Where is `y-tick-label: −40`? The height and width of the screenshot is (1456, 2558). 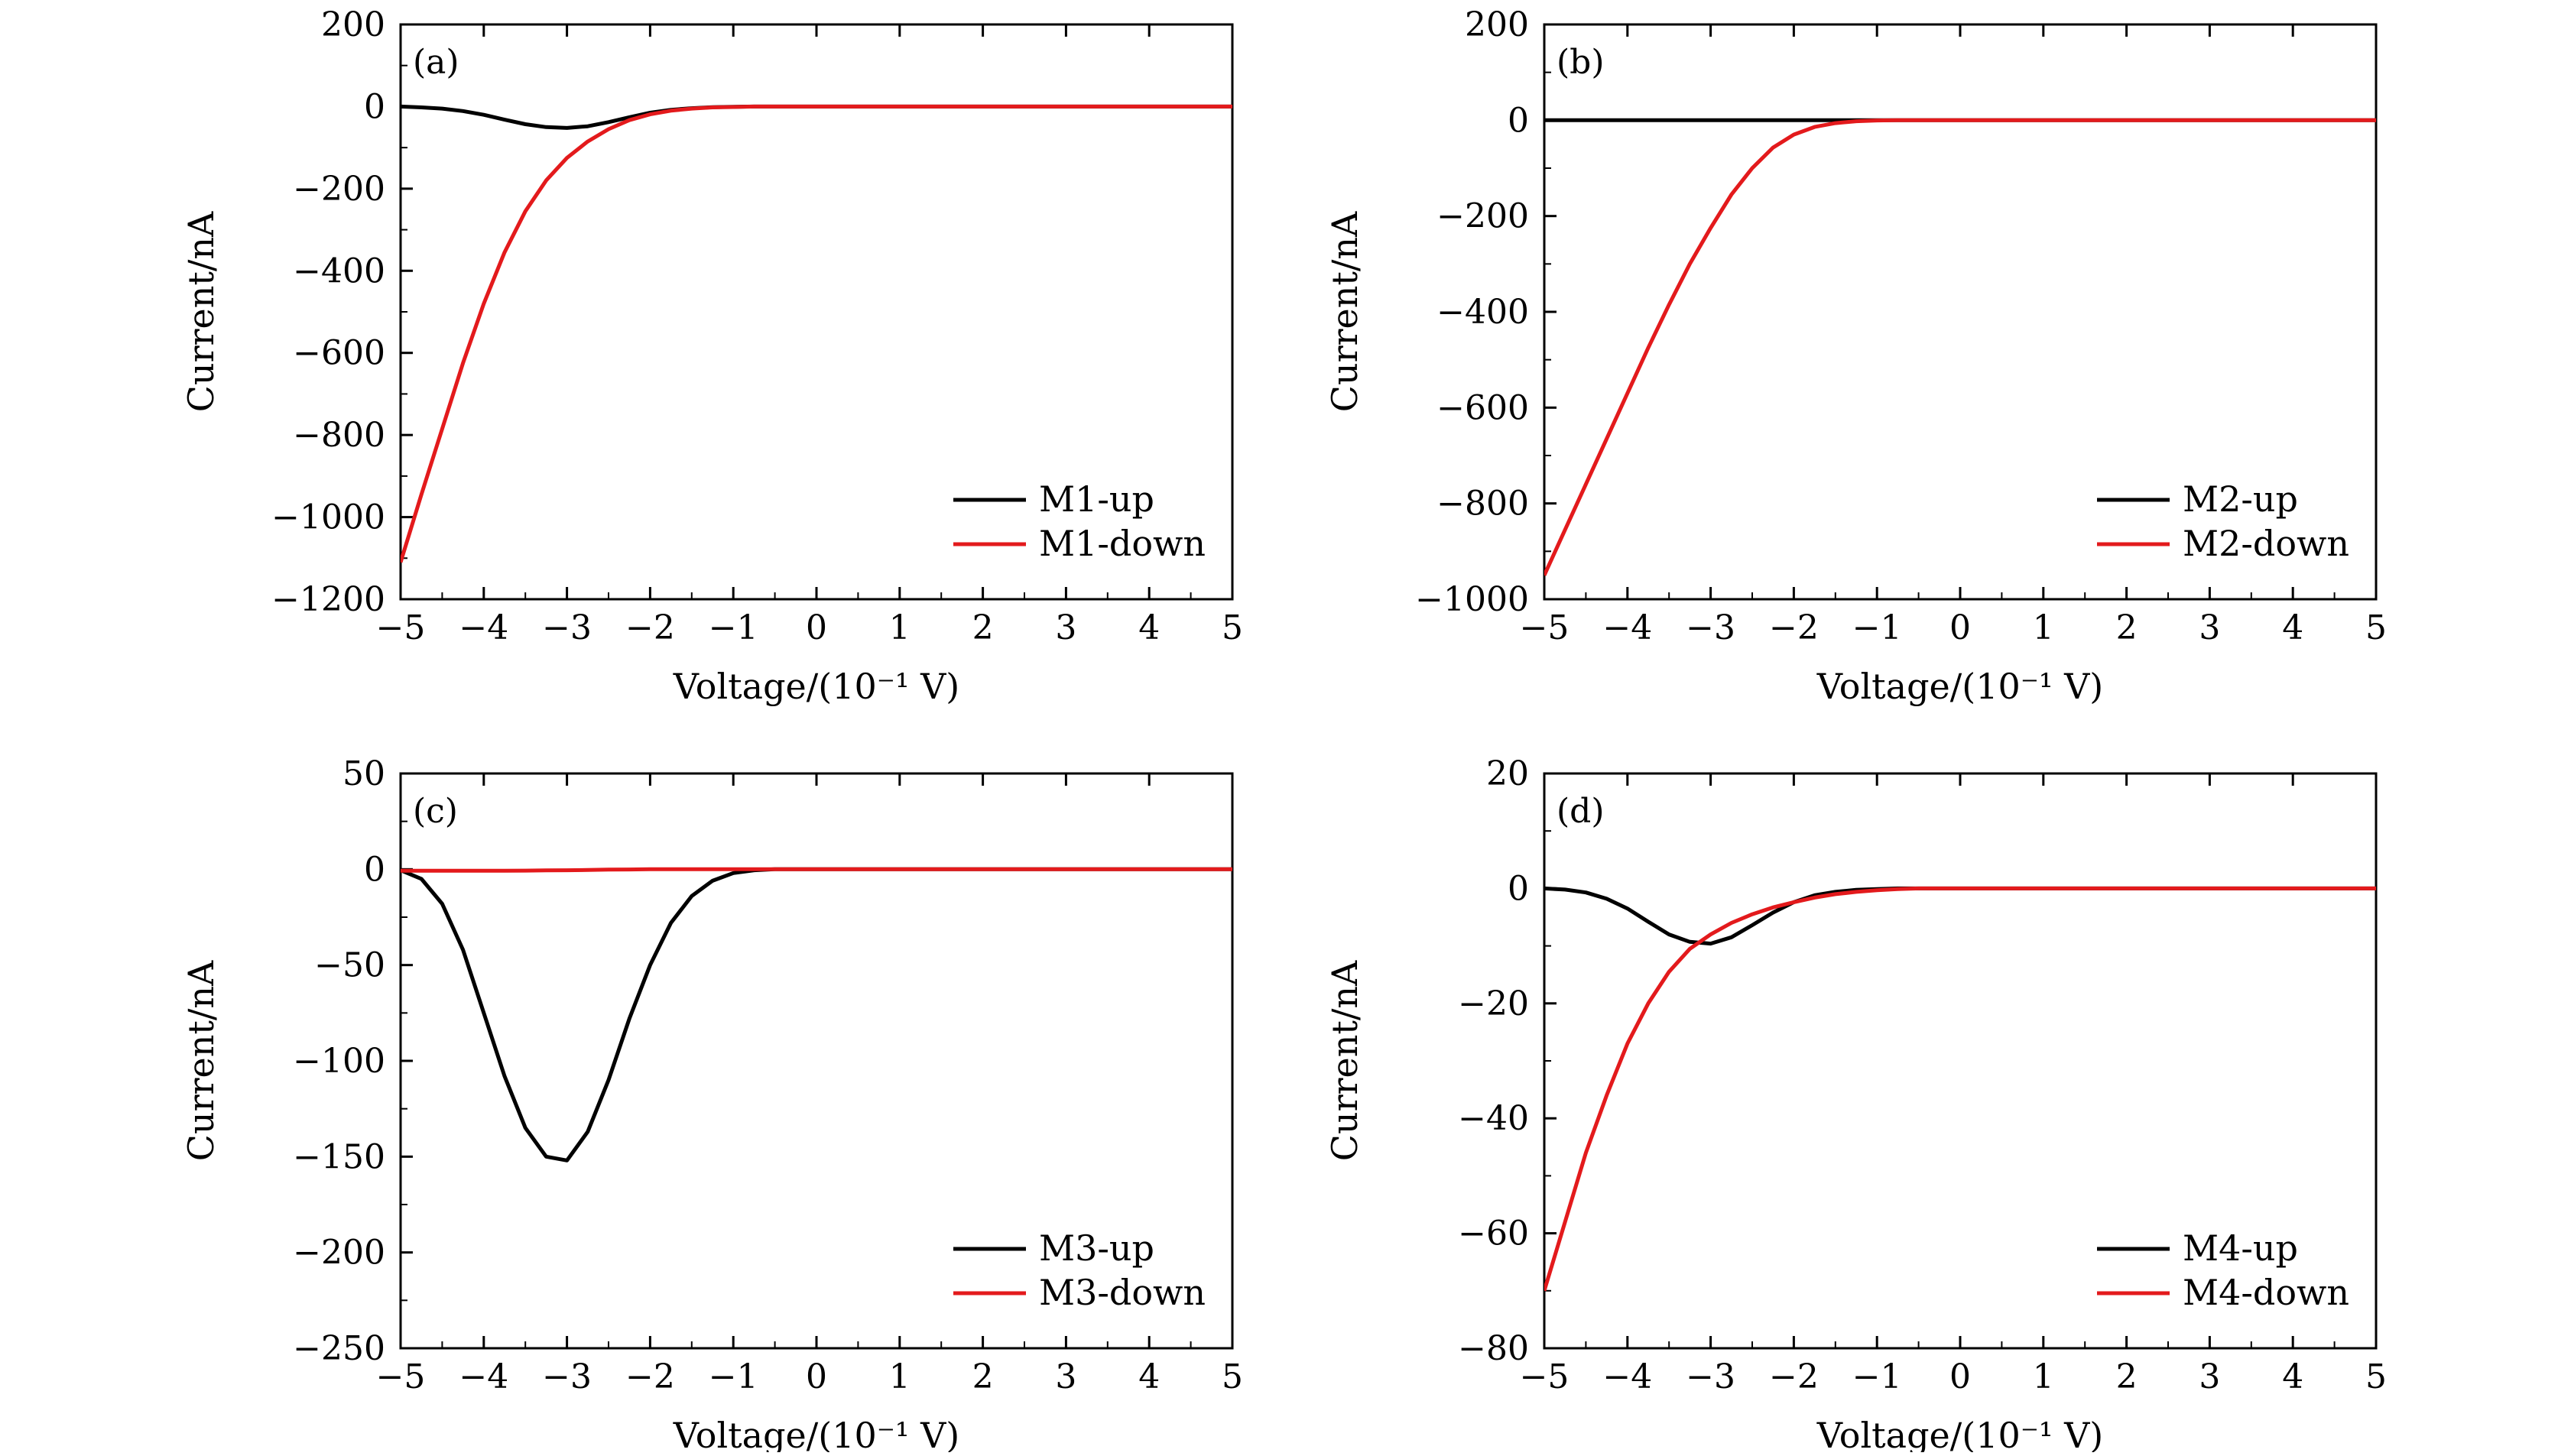 y-tick-label: −40 is located at coordinates (1494, 1118).